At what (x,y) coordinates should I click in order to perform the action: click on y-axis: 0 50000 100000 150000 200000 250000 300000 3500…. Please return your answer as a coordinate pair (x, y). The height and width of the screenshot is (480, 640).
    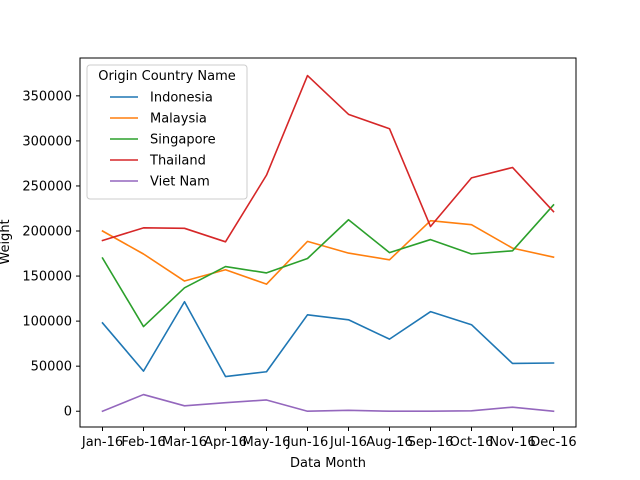
    Looking at the image, I should click on (51, 254).